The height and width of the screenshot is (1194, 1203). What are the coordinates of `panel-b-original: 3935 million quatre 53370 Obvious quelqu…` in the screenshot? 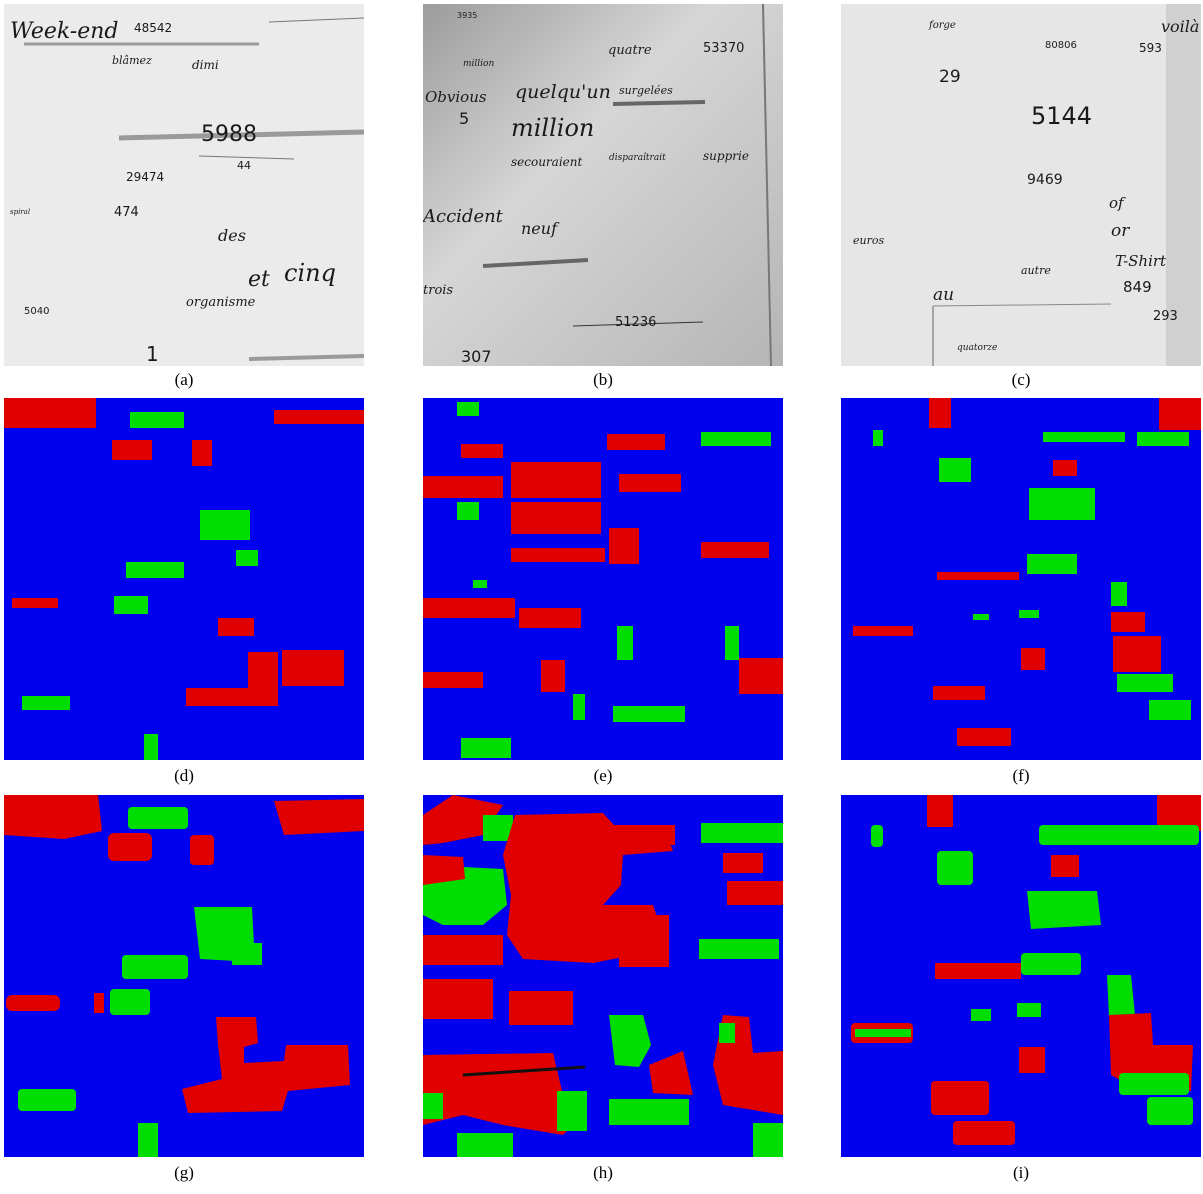 It's located at (603, 185).